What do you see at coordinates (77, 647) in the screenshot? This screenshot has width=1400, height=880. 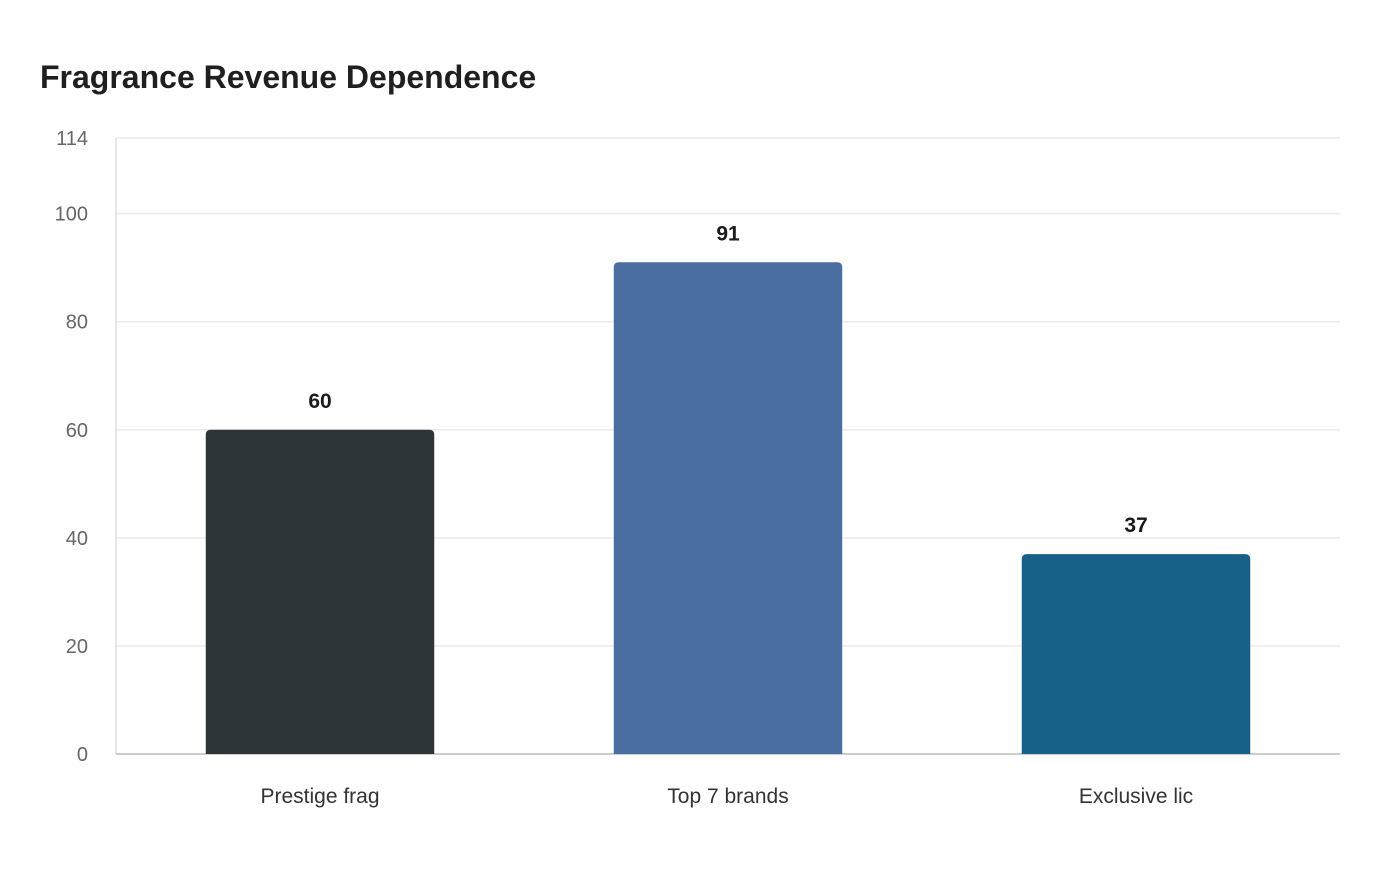 I see `y-tick-label: 20` at bounding box center [77, 647].